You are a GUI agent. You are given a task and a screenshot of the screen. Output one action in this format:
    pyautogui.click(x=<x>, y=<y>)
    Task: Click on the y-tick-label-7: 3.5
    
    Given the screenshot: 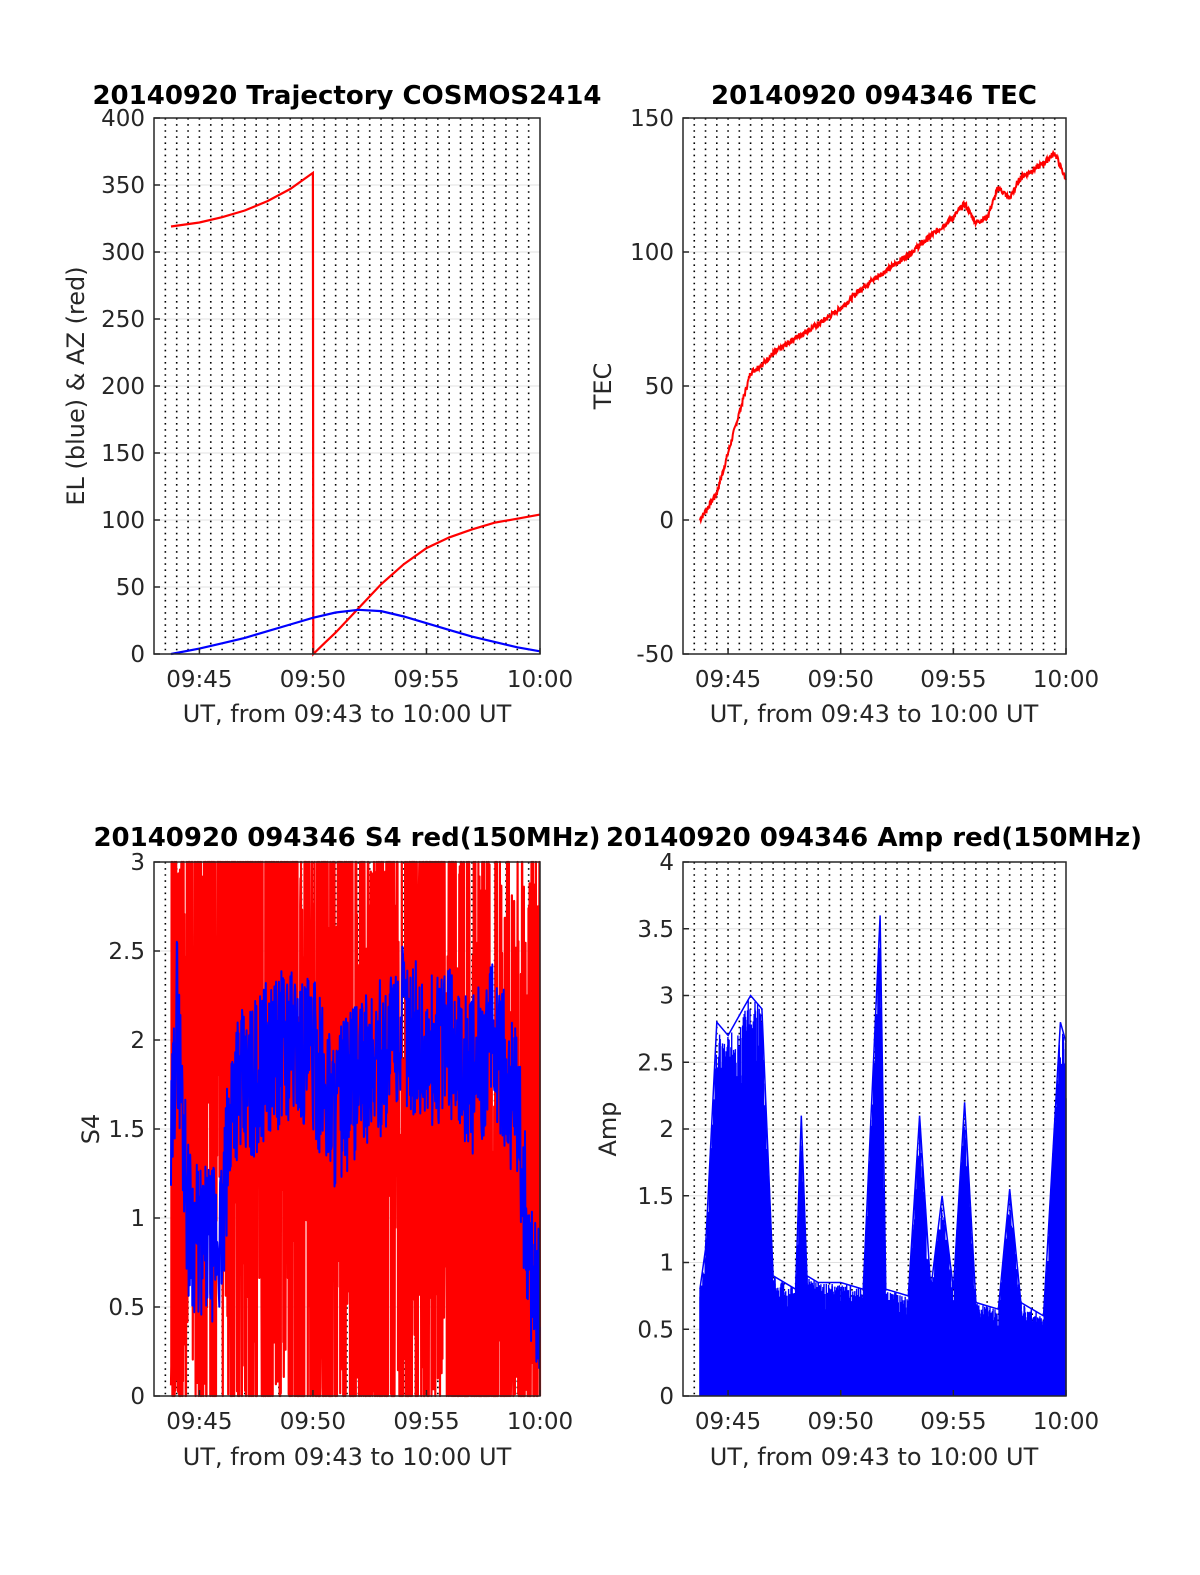 What is the action you would take?
    pyautogui.click(x=655, y=930)
    